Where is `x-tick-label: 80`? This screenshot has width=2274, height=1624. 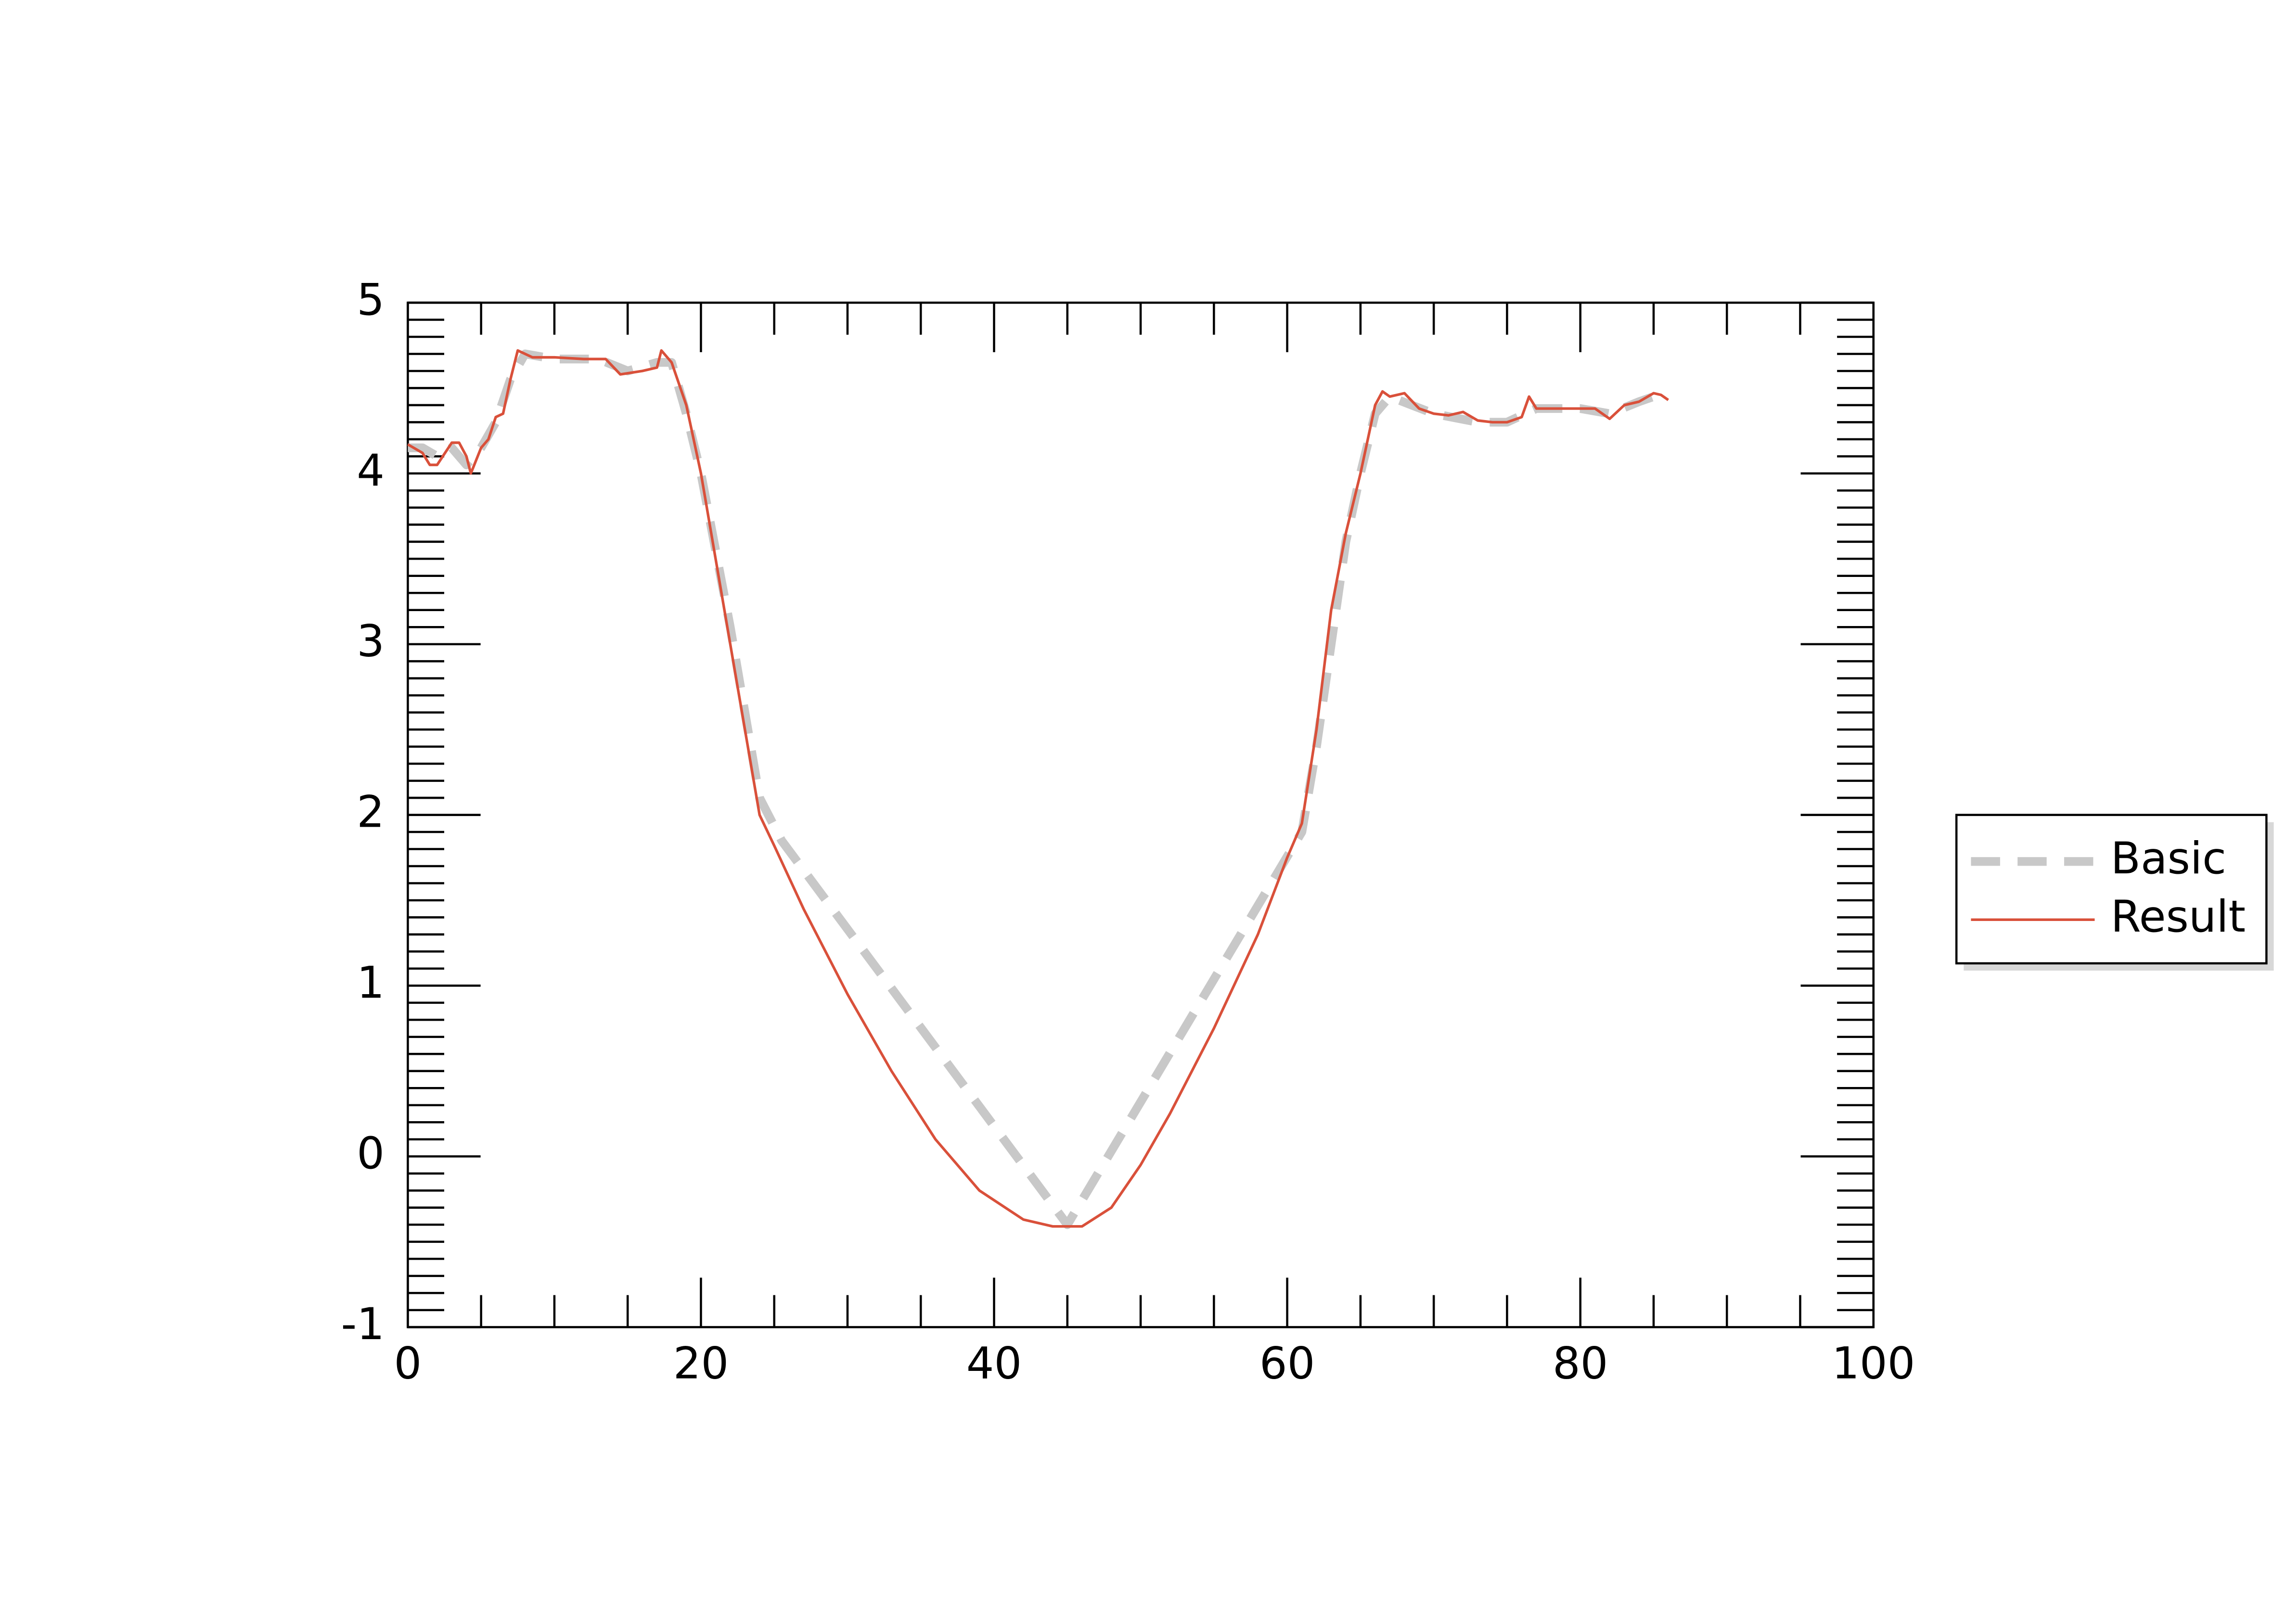 x-tick-label: 80 is located at coordinates (1580, 1364).